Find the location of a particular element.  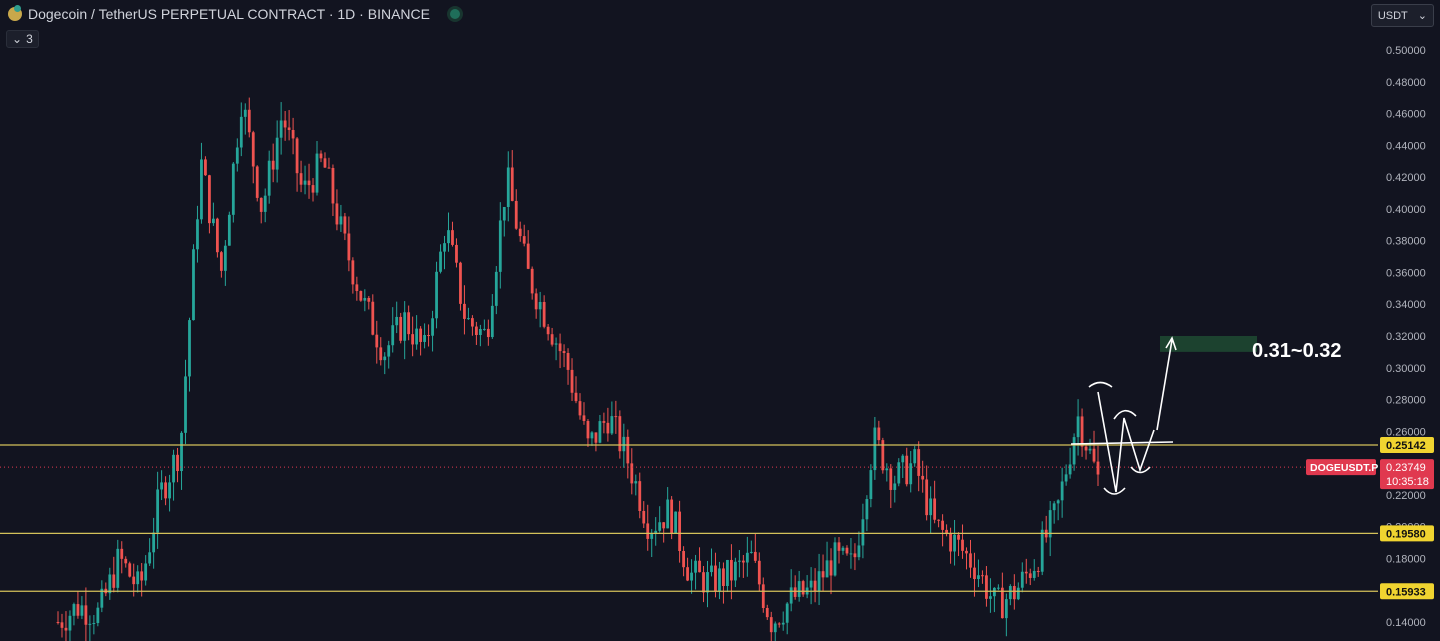

level-price-tag is located at coordinates (1407, 533).